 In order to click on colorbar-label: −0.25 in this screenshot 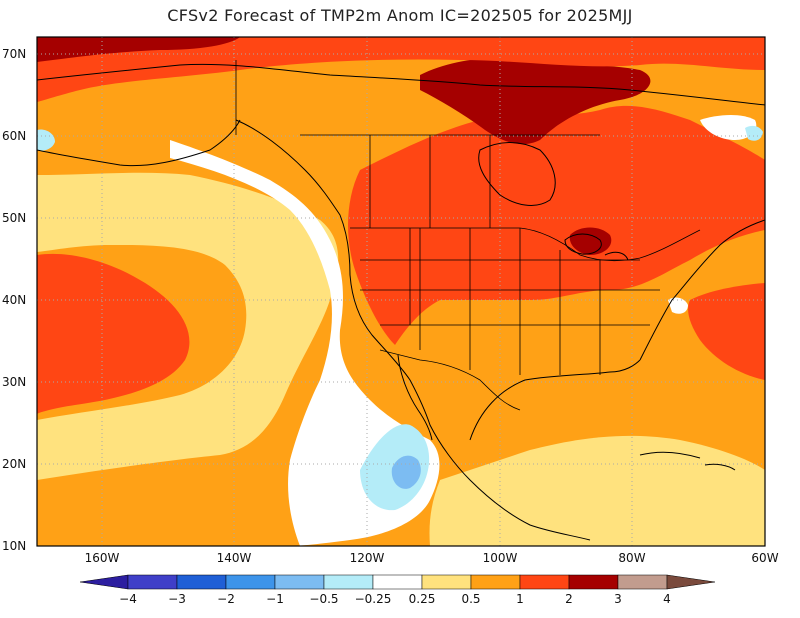, I will do `click(373, 599)`.